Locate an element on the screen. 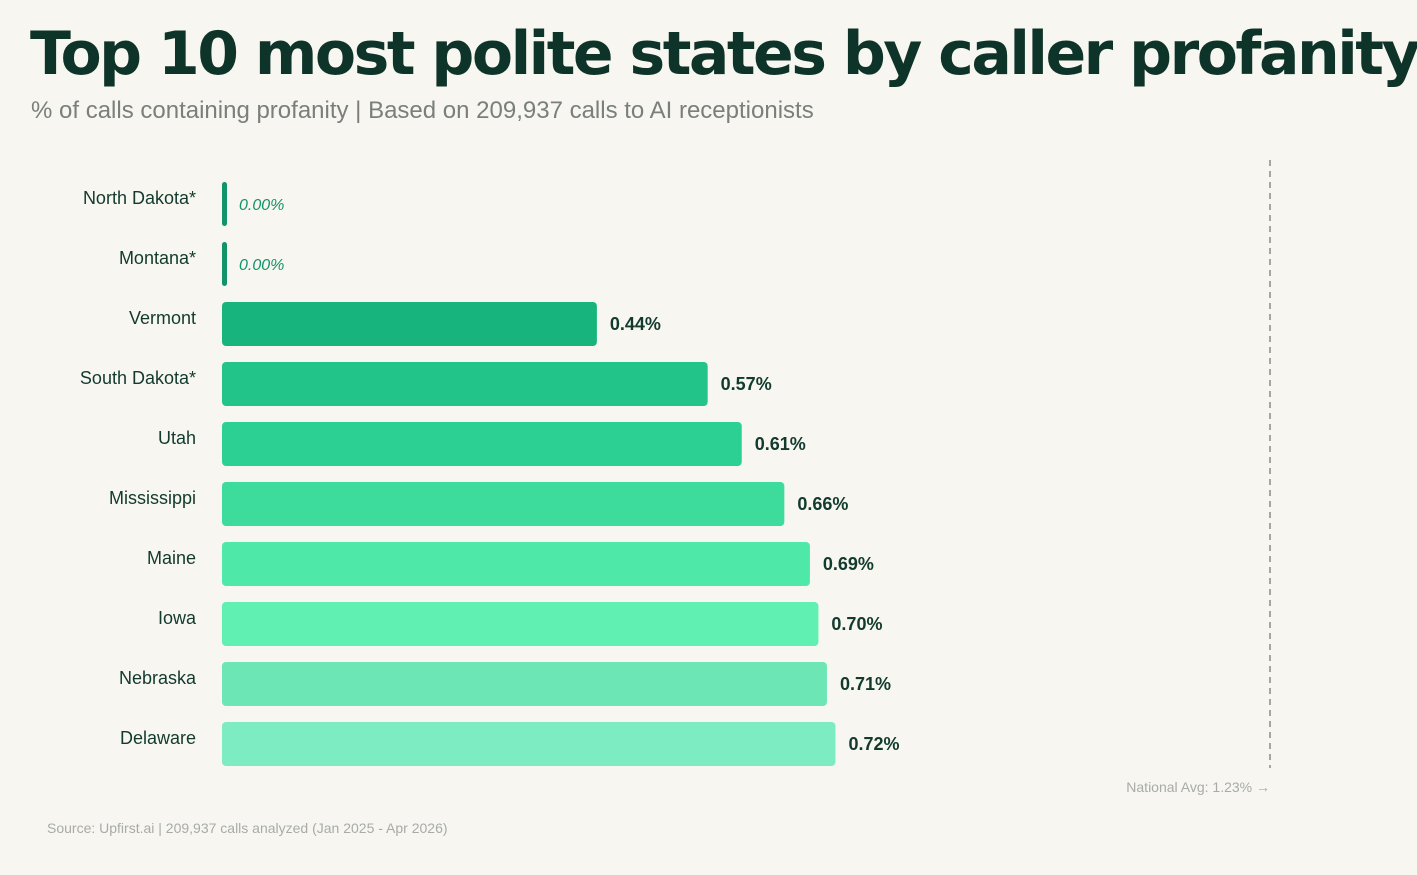 The image size is (1417, 875). category-label: North Dakota* is located at coordinates (139, 198).